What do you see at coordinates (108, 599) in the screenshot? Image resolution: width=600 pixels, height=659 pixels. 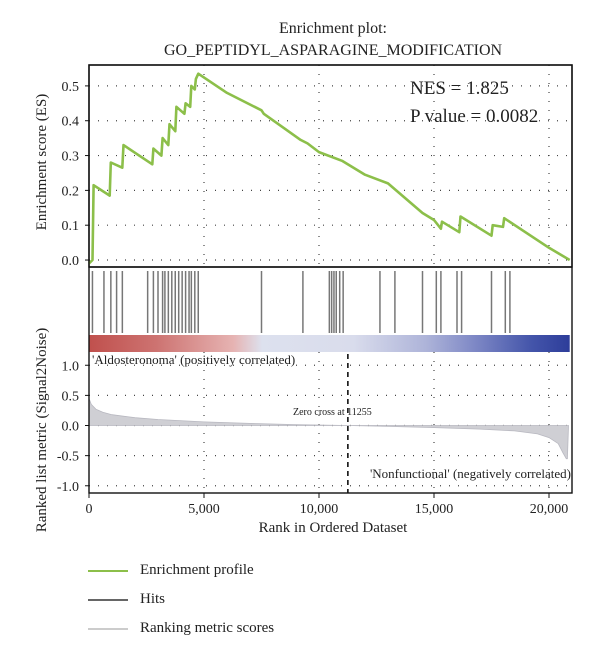 I see `legend-swatch-hits` at bounding box center [108, 599].